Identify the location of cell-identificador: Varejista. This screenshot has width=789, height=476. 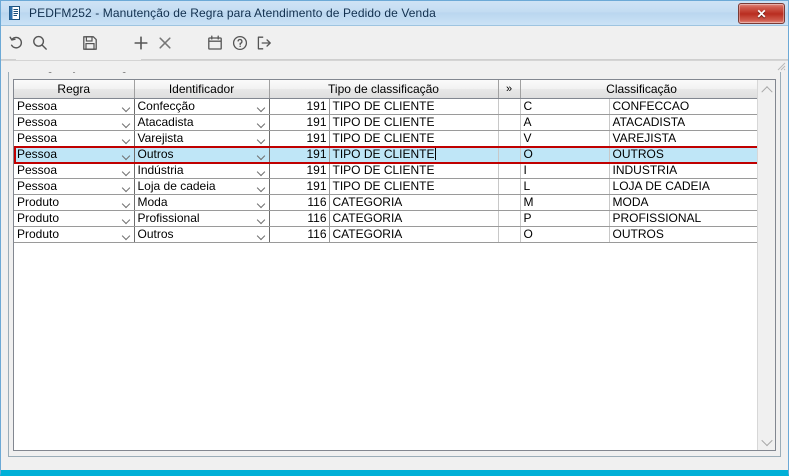
(202, 138).